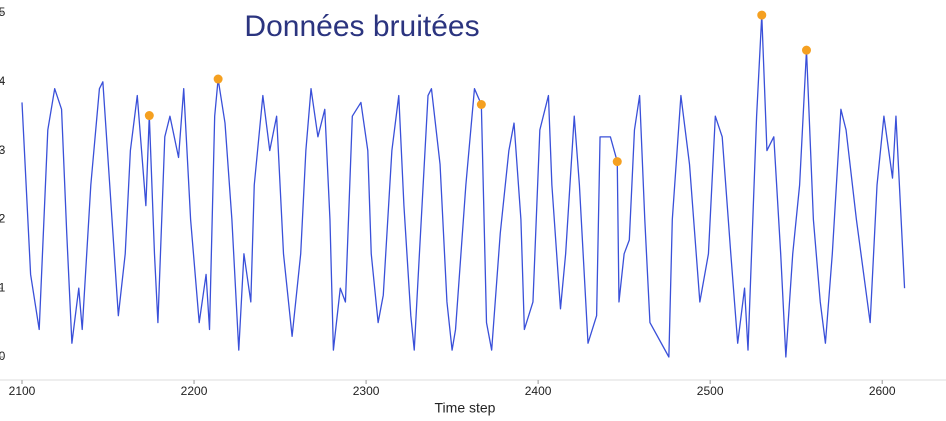 The height and width of the screenshot is (421, 946). What do you see at coordinates (361, 26) in the screenshot?
I see `chart-title: Données bruitées` at bounding box center [361, 26].